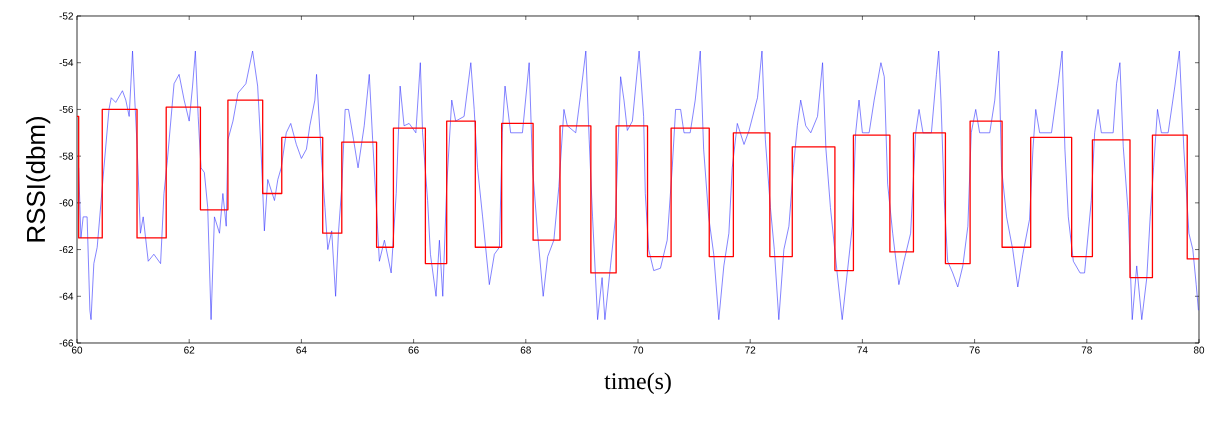  I want to click on x-tick-label: 68, so click(525, 350).